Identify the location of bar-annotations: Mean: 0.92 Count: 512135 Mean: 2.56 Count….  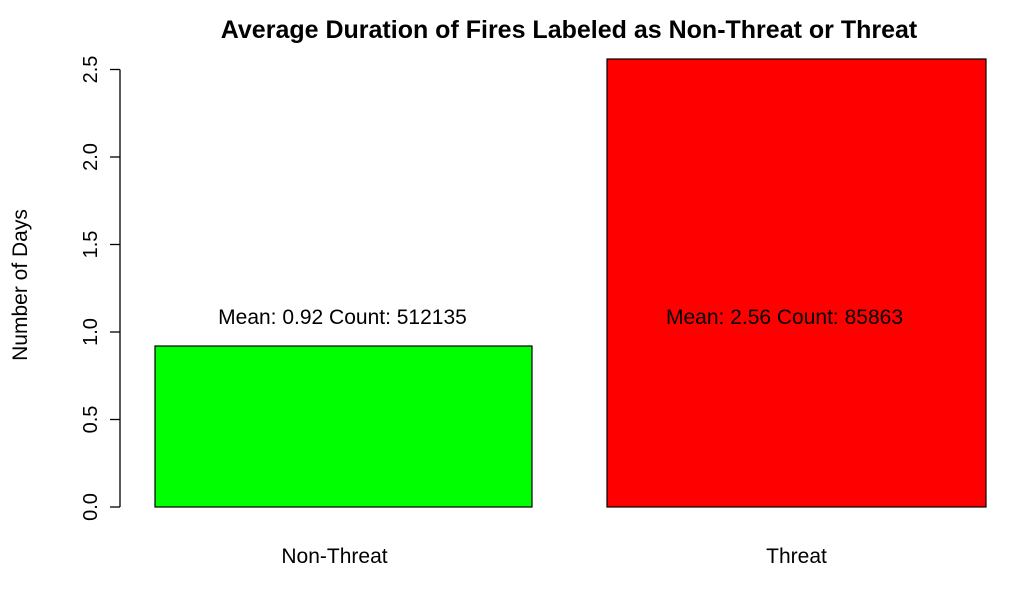
(560, 317).